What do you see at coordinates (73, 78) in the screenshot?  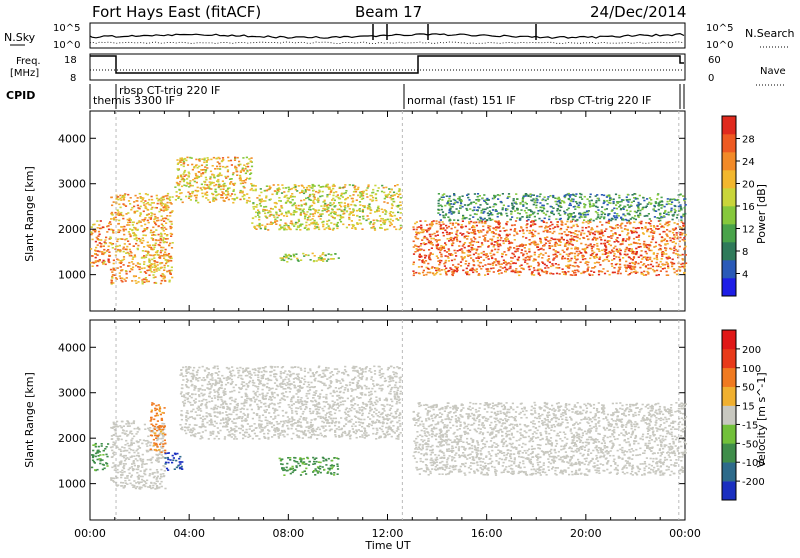 I see `freq-left-tick-bottom: 8` at bounding box center [73, 78].